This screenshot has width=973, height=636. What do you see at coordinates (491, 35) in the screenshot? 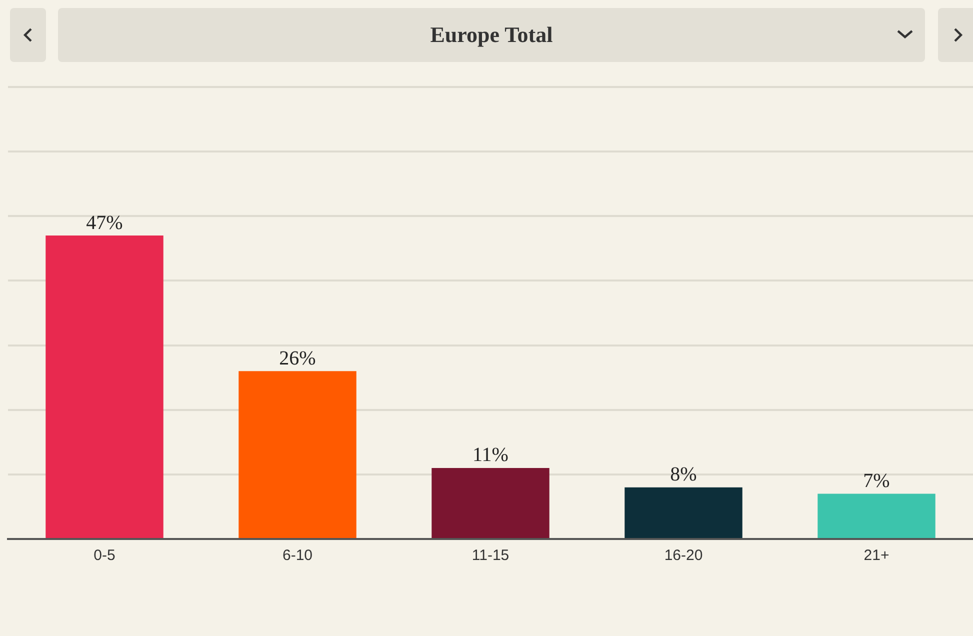
I see `chart-title: Europe Total` at bounding box center [491, 35].